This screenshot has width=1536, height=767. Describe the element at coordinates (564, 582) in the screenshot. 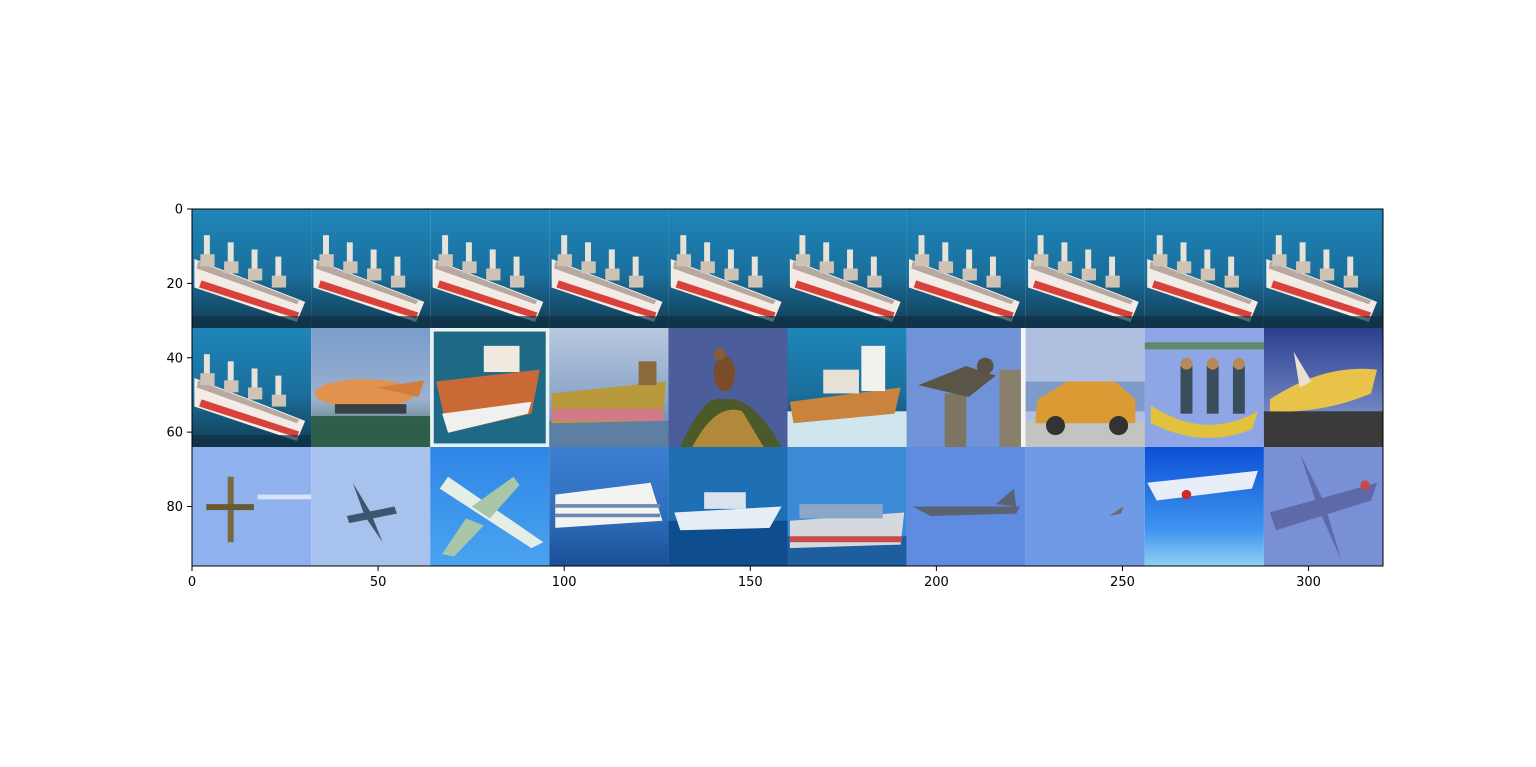

I see `x-tick-label: 100` at that location.